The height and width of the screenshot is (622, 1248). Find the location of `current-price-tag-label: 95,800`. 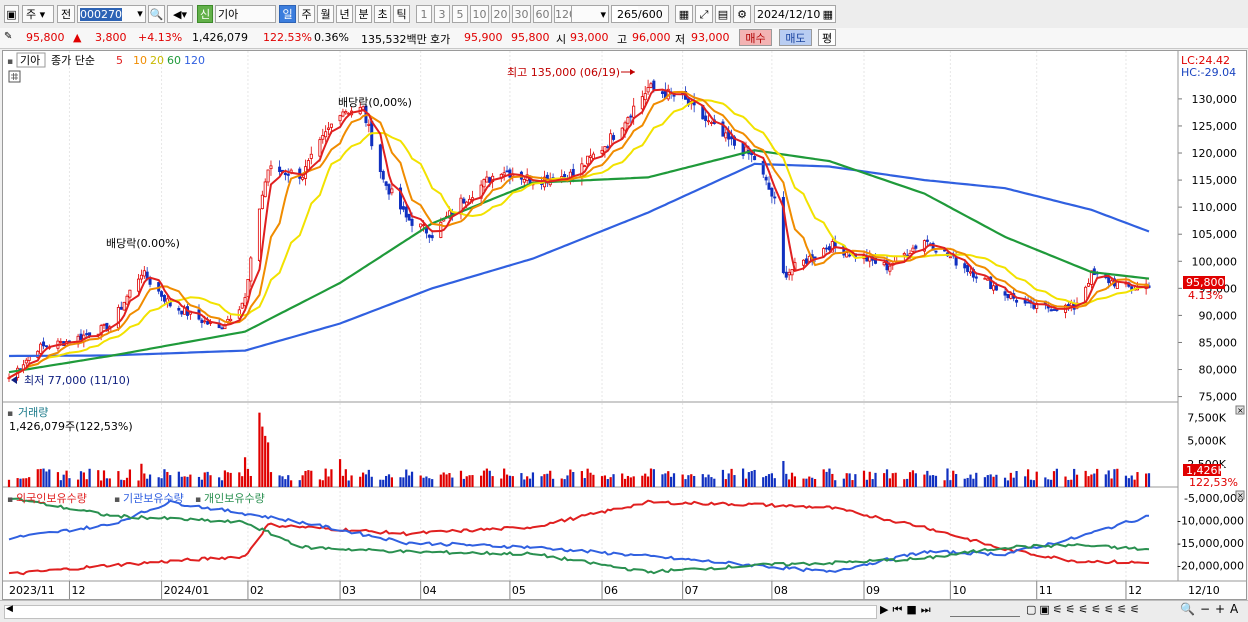

current-price-tag-label: 95,800 is located at coordinates (1205, 282).